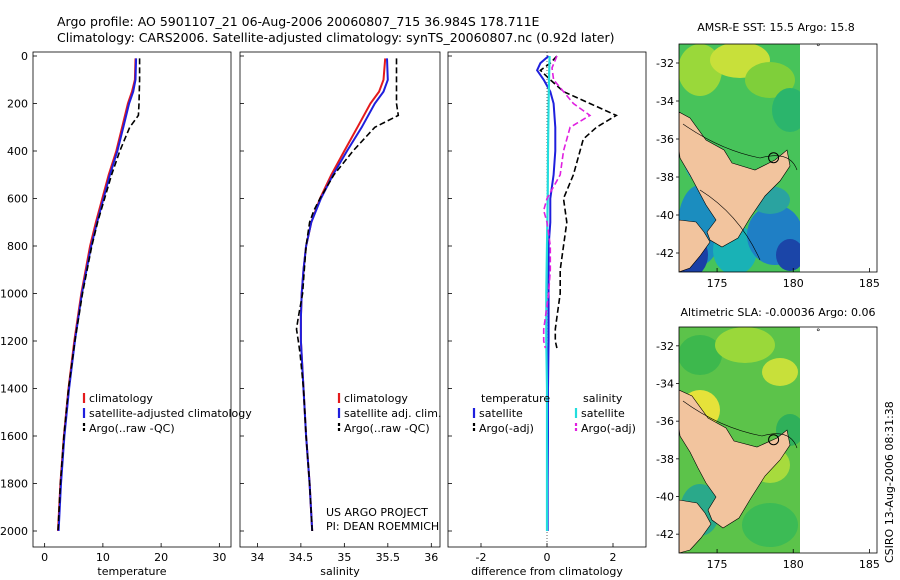  What do you see at coordinates (14, 341) in the screenshot?
I see `y-tick-label: 1200` at bounding box center [14, 341].